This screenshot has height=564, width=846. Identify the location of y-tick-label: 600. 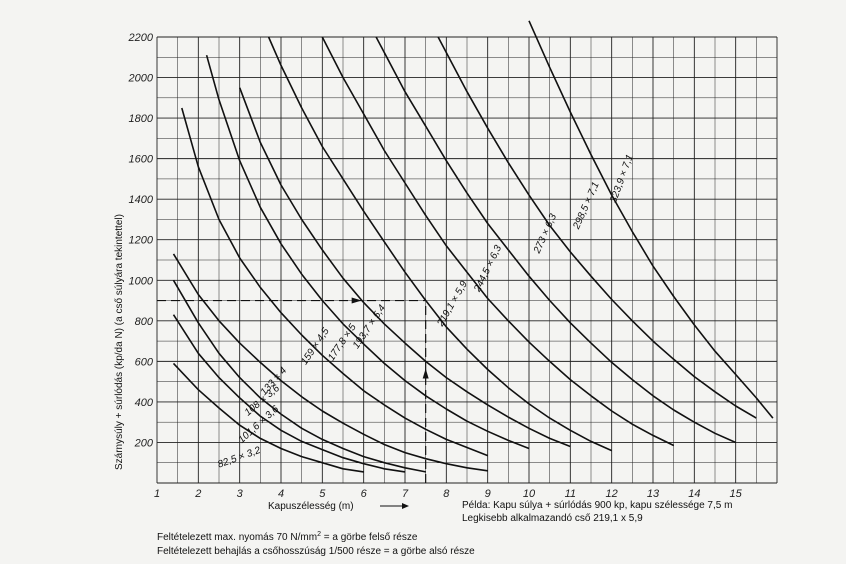
(144, 362).